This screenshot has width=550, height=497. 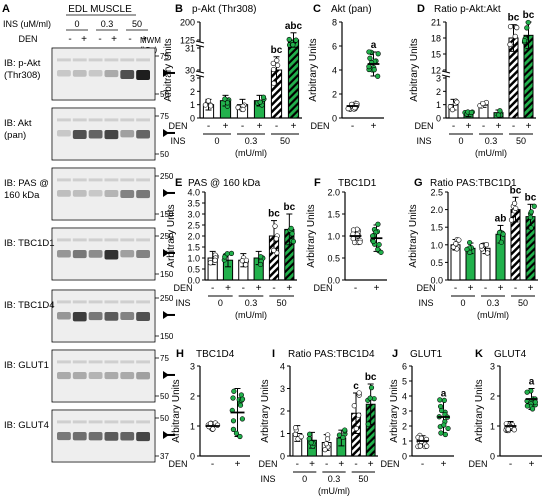 What do you see at coordinates (273, 288) in the screenshot?
I see `den-mark-E-4: -` at bounding box center [273, 288].